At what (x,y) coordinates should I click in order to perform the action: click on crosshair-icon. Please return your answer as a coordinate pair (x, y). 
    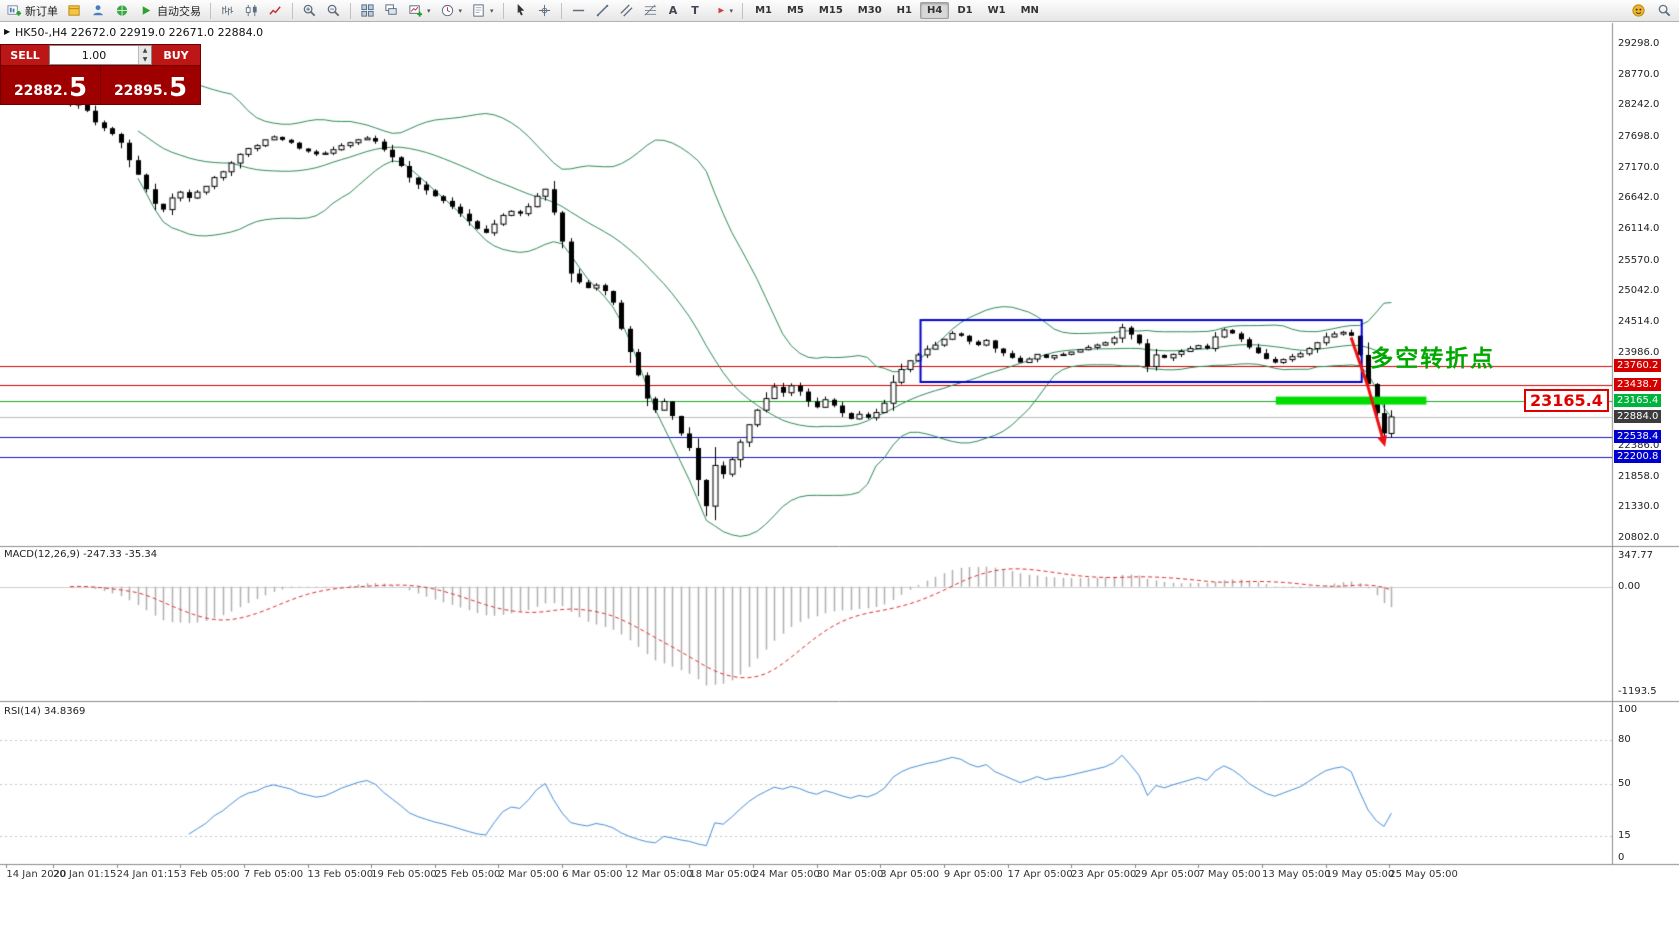
    Looking at the image, I should click on (544, 10).